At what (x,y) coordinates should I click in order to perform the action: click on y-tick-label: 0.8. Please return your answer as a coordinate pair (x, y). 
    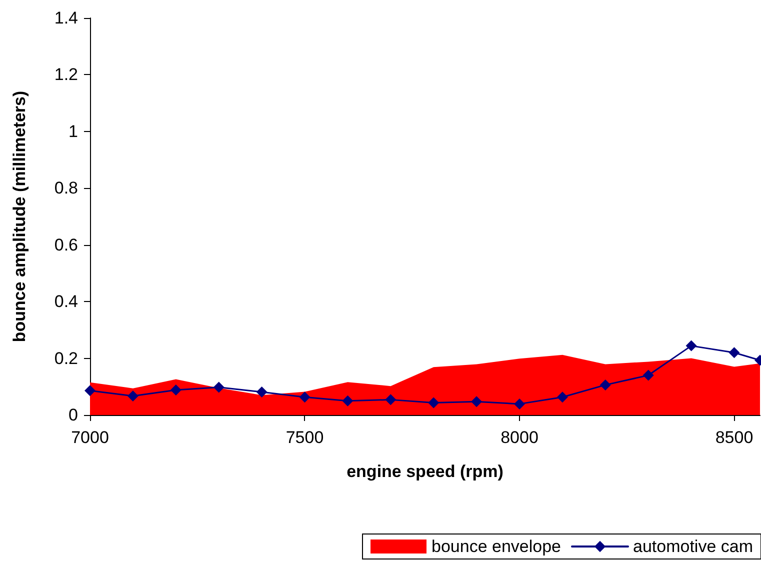
    Looking at the image, I should click on (66, 188).